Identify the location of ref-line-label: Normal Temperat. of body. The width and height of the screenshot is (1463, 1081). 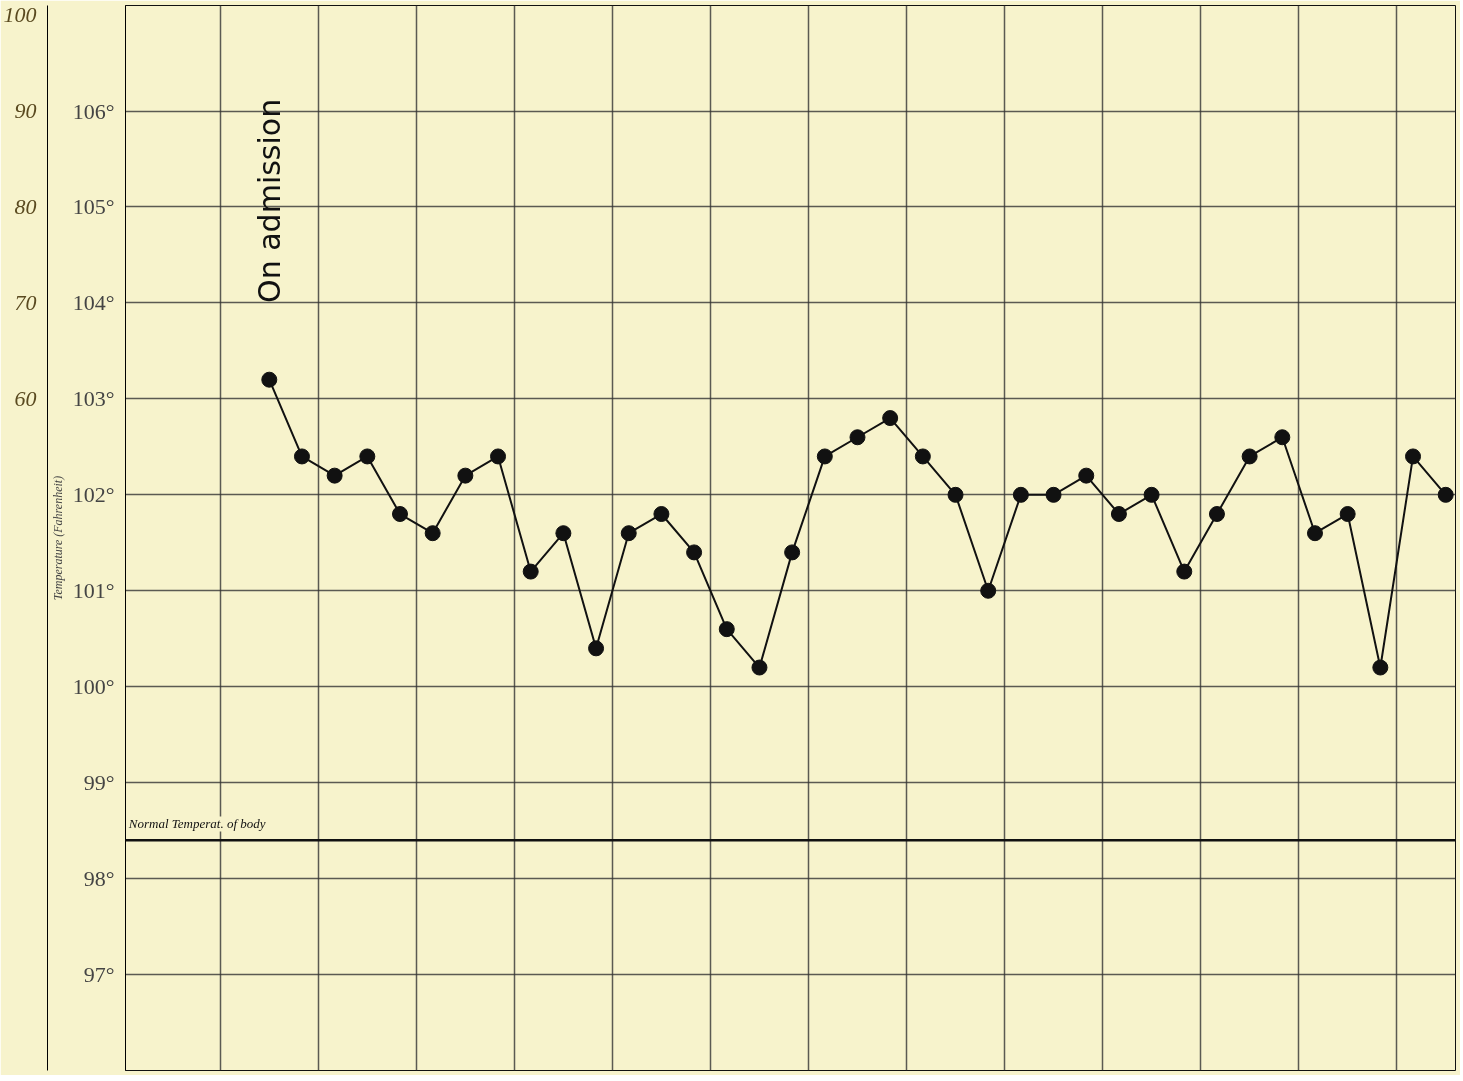
(196, 824).